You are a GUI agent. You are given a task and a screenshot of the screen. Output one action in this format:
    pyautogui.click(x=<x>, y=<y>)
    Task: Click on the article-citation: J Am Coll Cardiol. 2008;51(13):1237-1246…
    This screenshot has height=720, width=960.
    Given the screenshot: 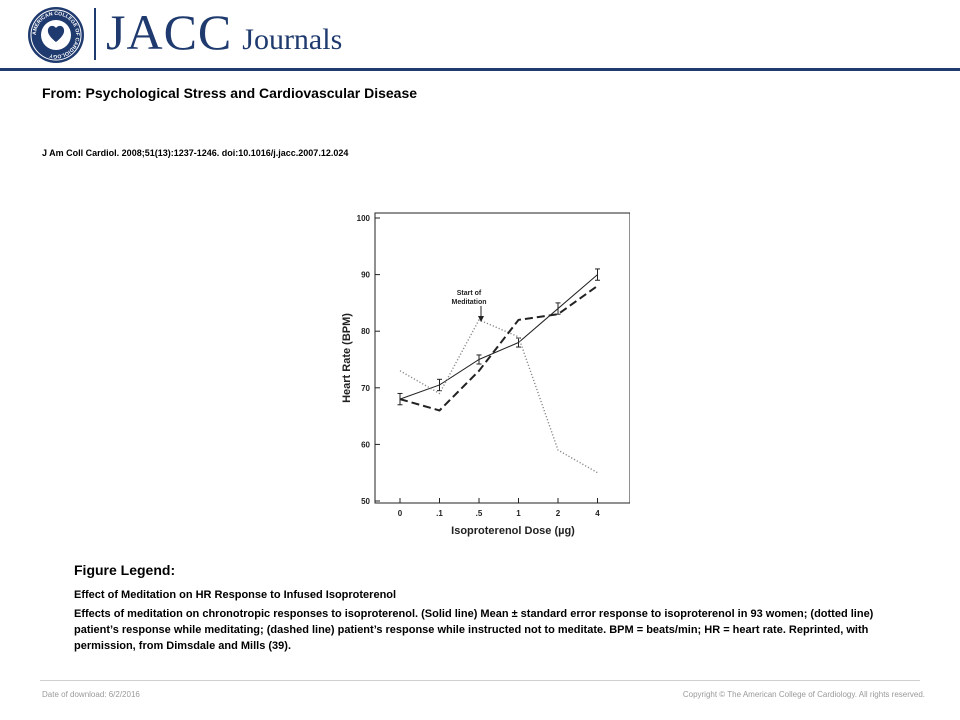 What is the action you would take?
    pyautogui.click(x=195, y=153)
    